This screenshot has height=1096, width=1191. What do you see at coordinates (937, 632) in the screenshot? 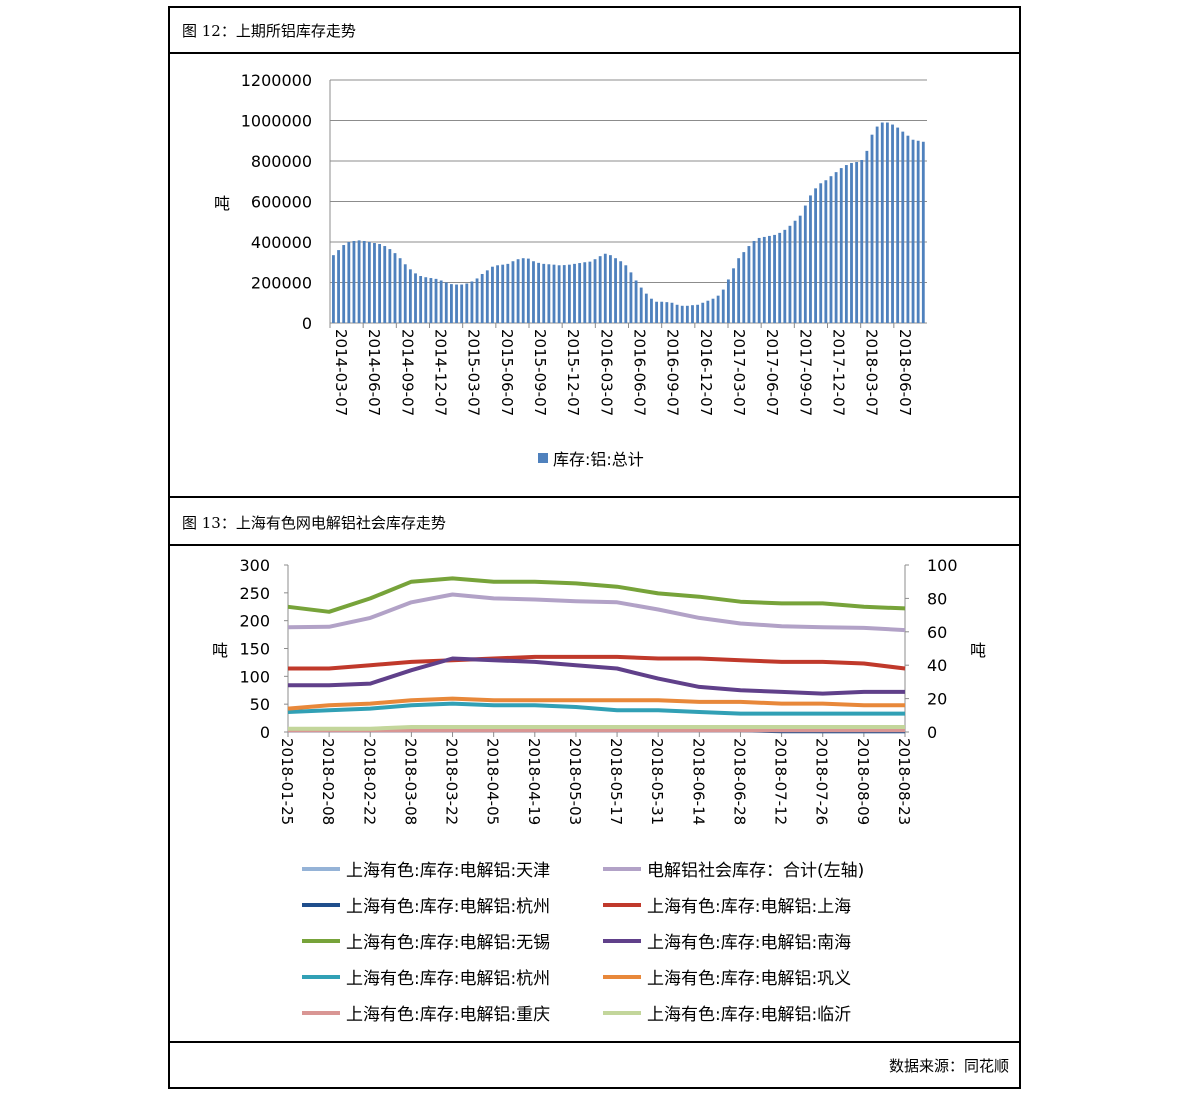
I see `chart2-right-tick-label: 60` at bounding box center [937, 632].